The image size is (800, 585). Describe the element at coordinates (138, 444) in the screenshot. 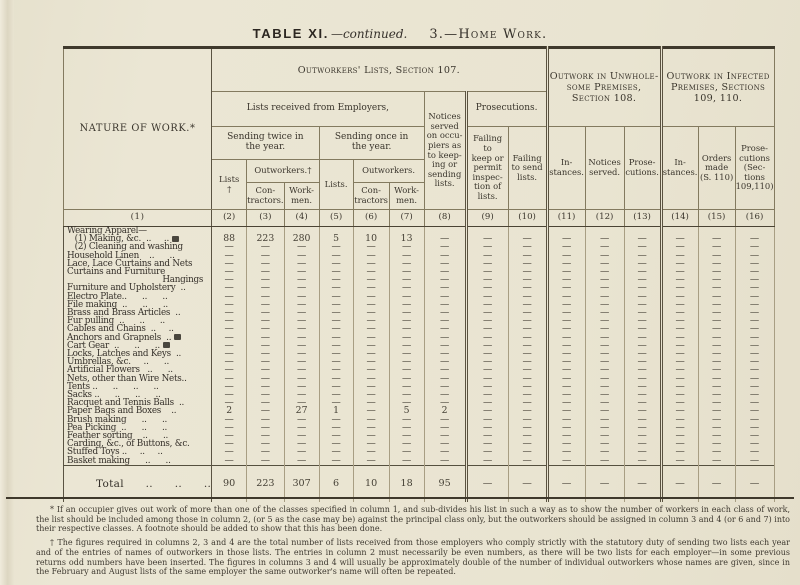

I see `row-label: Carding, &c., of Buttons, &c.` at that location.